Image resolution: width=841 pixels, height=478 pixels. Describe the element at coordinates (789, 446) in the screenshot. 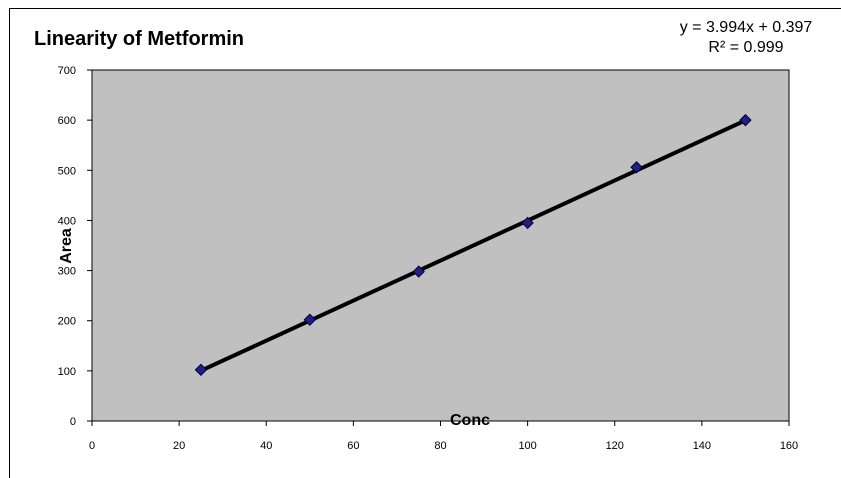

I see `x-tick-label: 160` at that location.